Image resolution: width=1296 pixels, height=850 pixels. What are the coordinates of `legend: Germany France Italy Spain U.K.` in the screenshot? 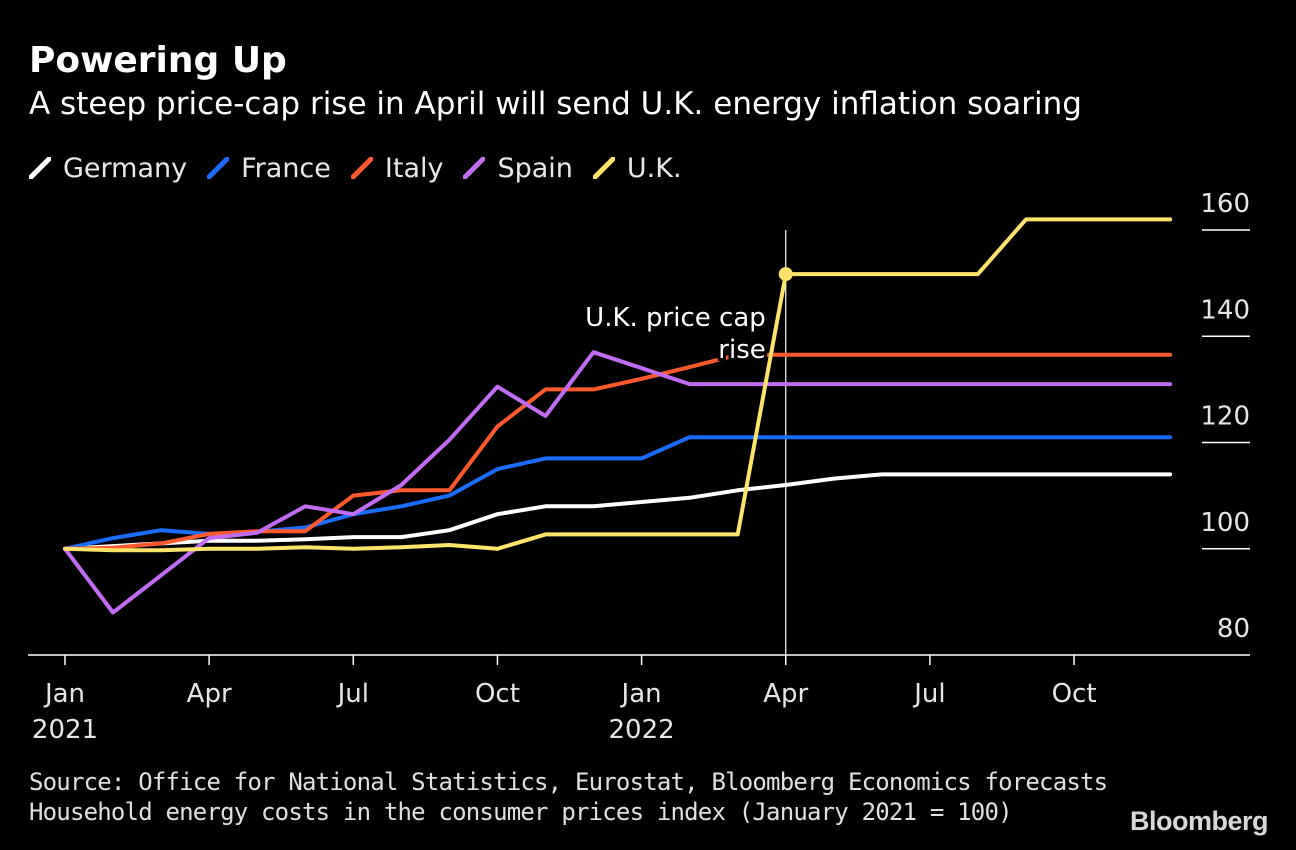 It's located at (365, 168).